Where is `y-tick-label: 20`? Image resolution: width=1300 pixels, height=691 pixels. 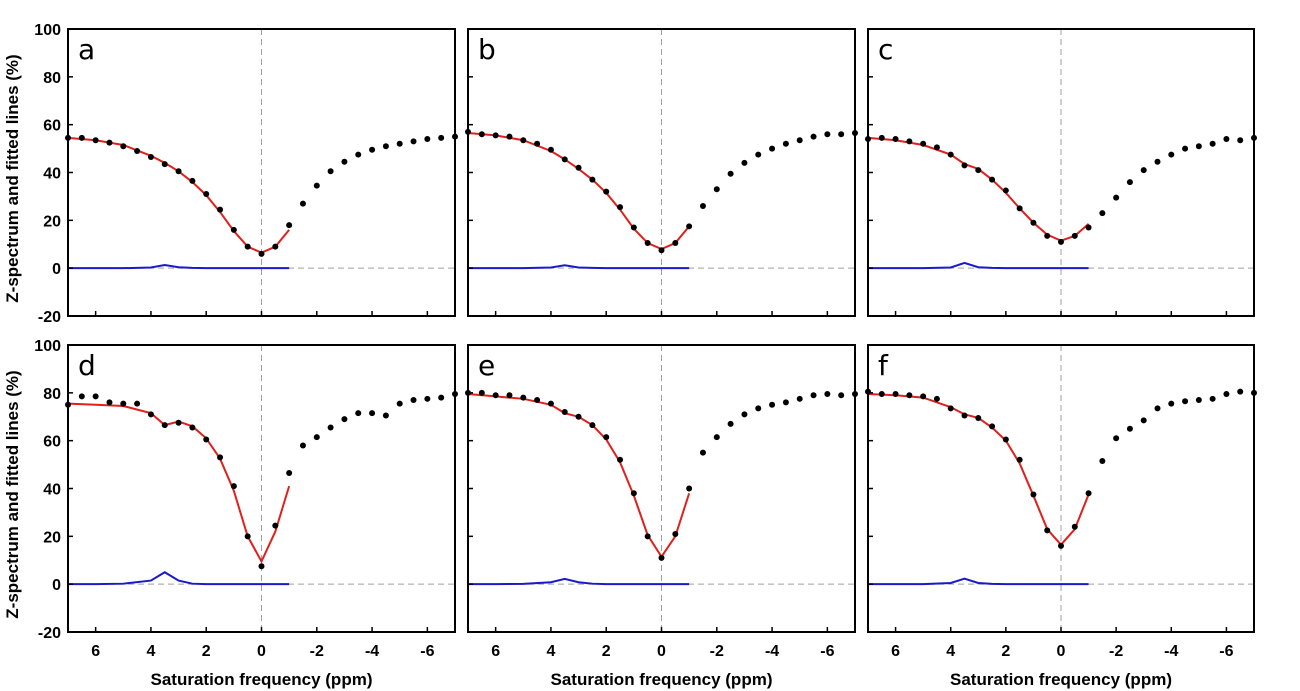 y-tick-label: 20 is located at coordinates (52, 537).